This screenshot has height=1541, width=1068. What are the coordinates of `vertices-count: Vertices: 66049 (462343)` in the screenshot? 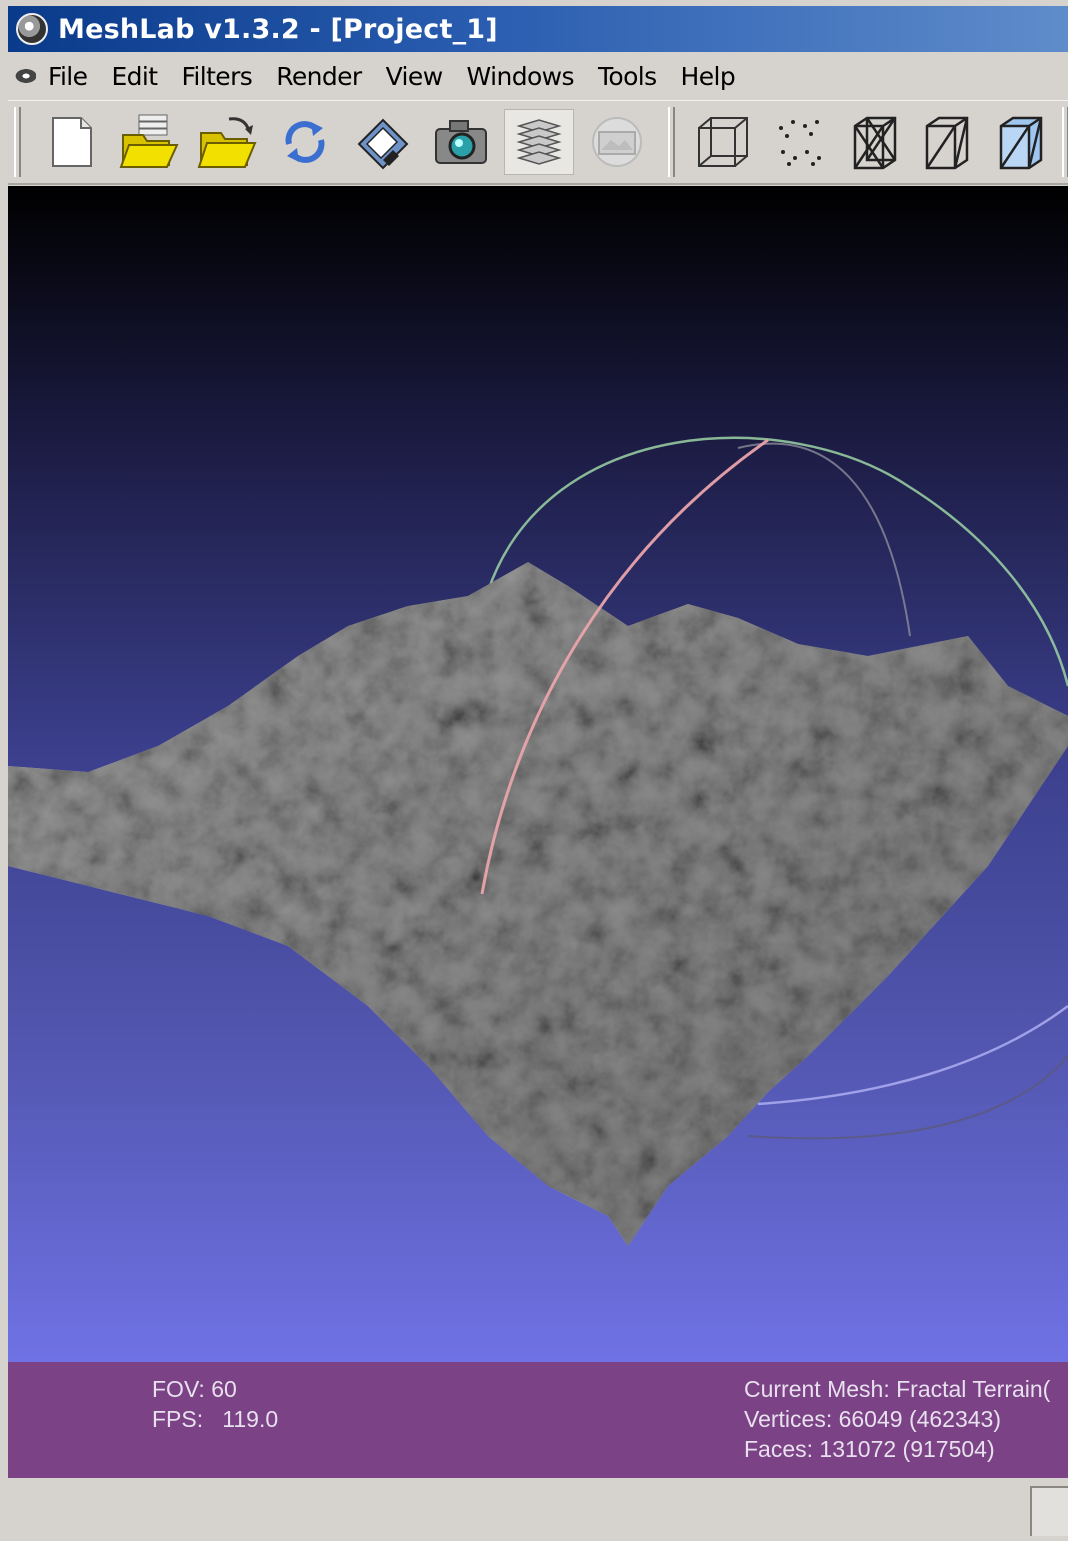 It's located at (873, 1419).